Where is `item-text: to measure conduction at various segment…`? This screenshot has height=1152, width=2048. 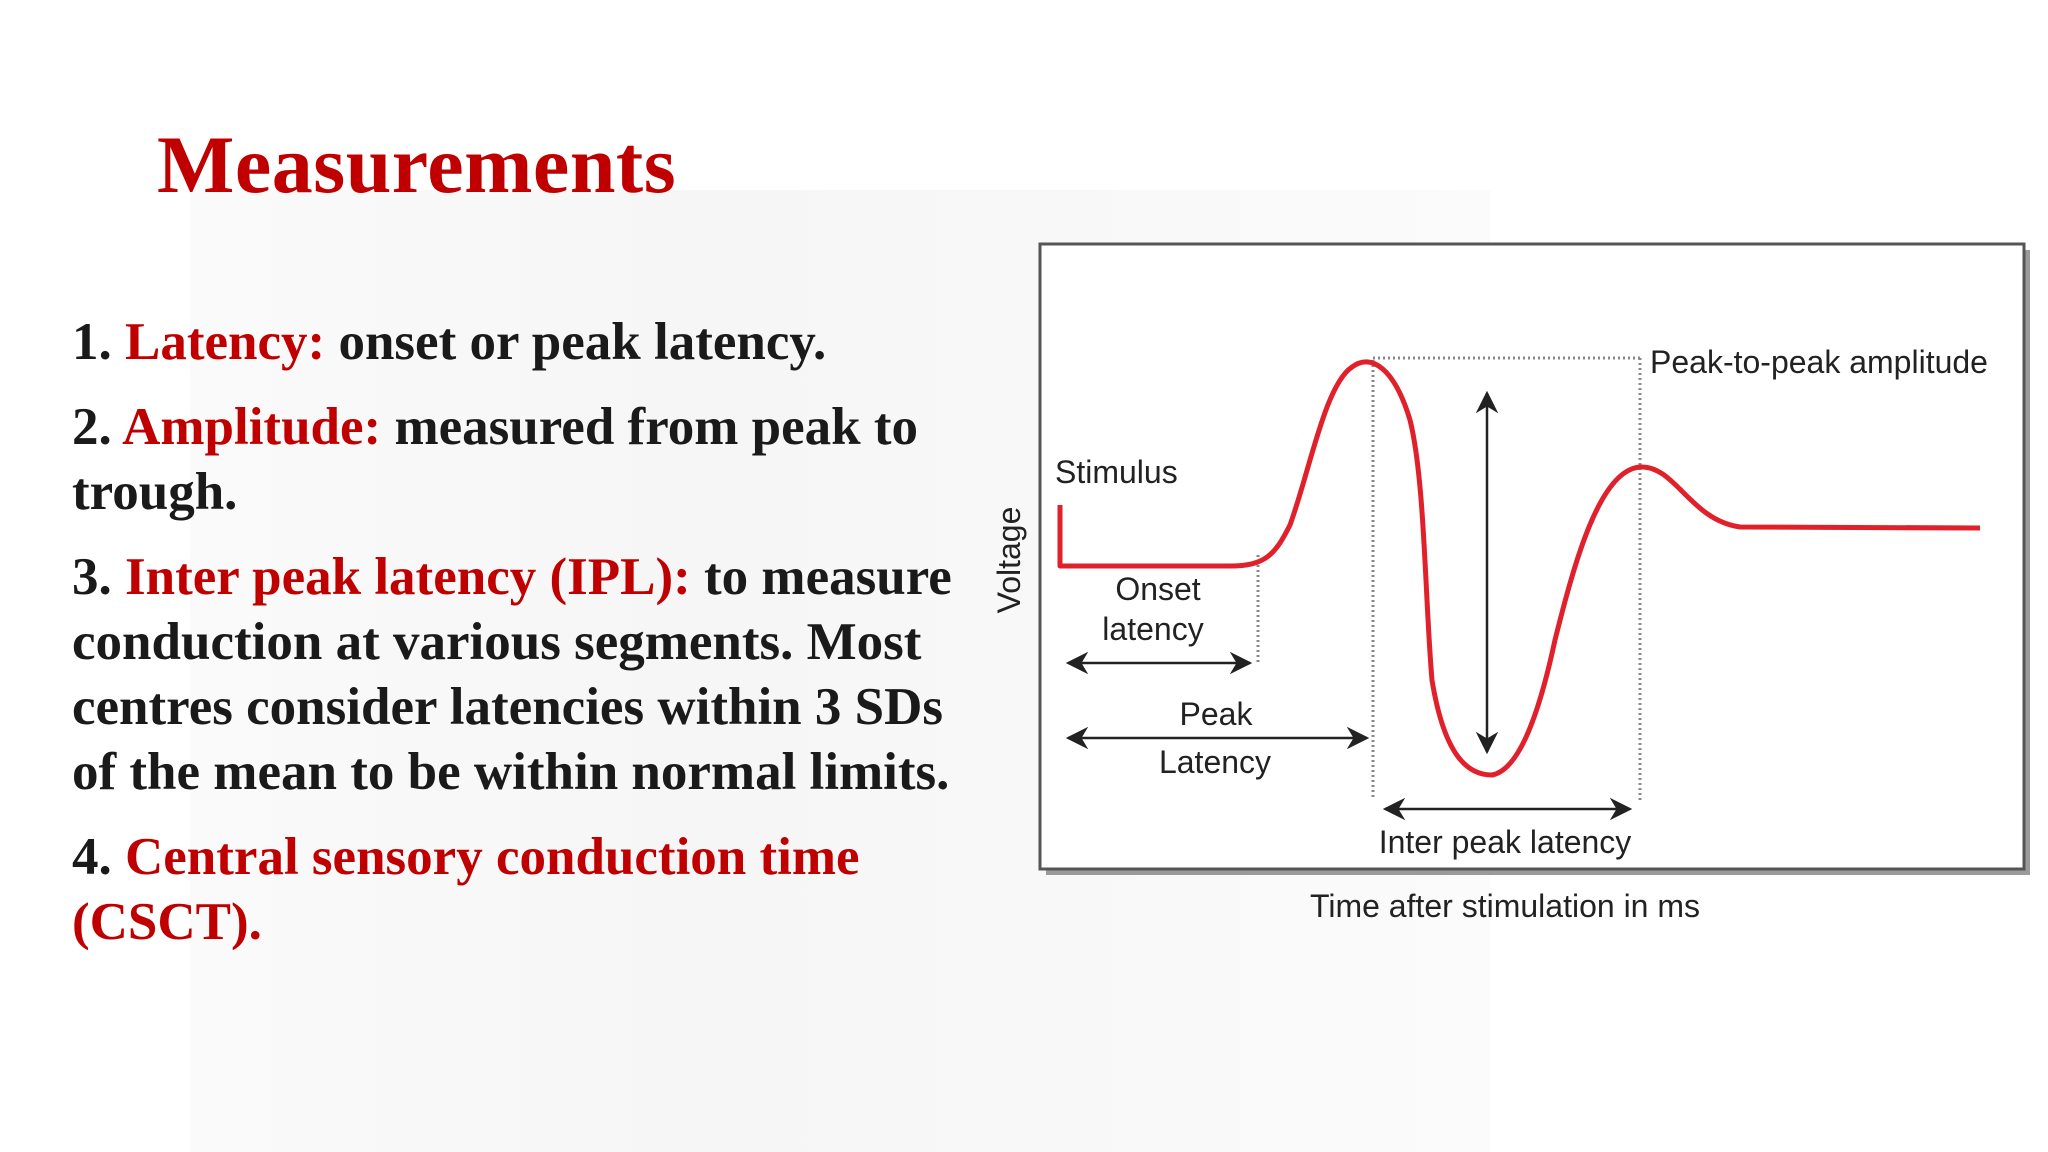
item-text: to measure conduction at various segment… is located at coordinates (512, 674).